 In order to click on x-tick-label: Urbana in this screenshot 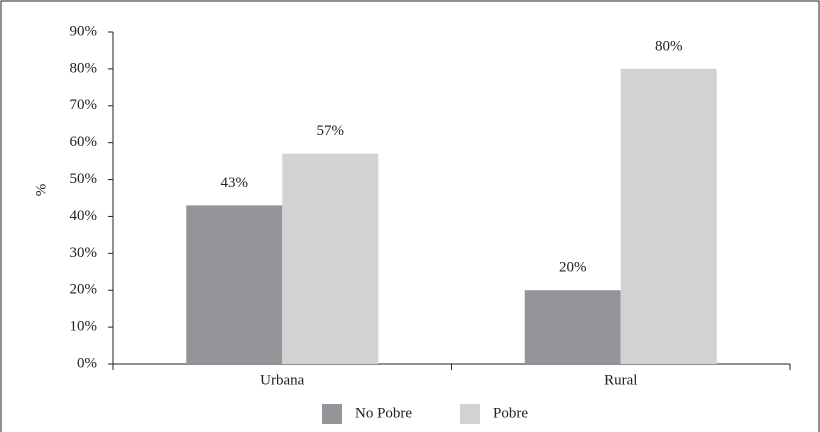, I will do `click(282, 380)`.